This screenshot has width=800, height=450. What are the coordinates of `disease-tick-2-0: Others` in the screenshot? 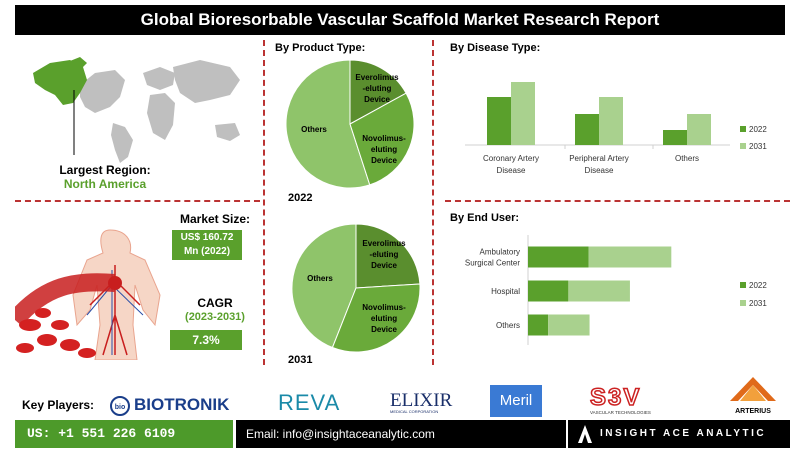 It's located at (687, 158).